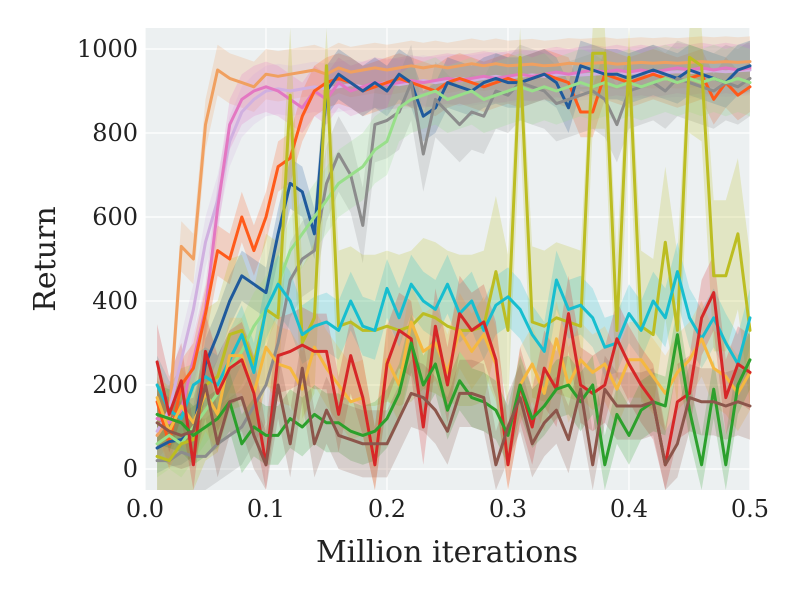  Describe the element at coordinates (750, 509) in the screenshot. I see `x-tick-label: 0.5` at that location.